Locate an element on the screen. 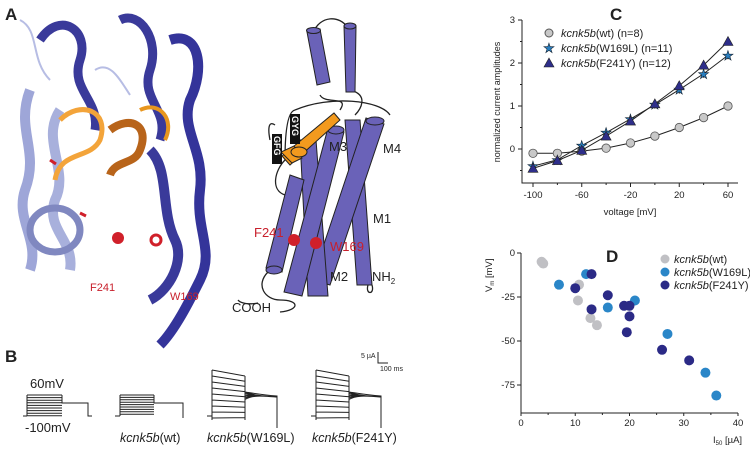  trace-wt is located at coordinates (149, 406).